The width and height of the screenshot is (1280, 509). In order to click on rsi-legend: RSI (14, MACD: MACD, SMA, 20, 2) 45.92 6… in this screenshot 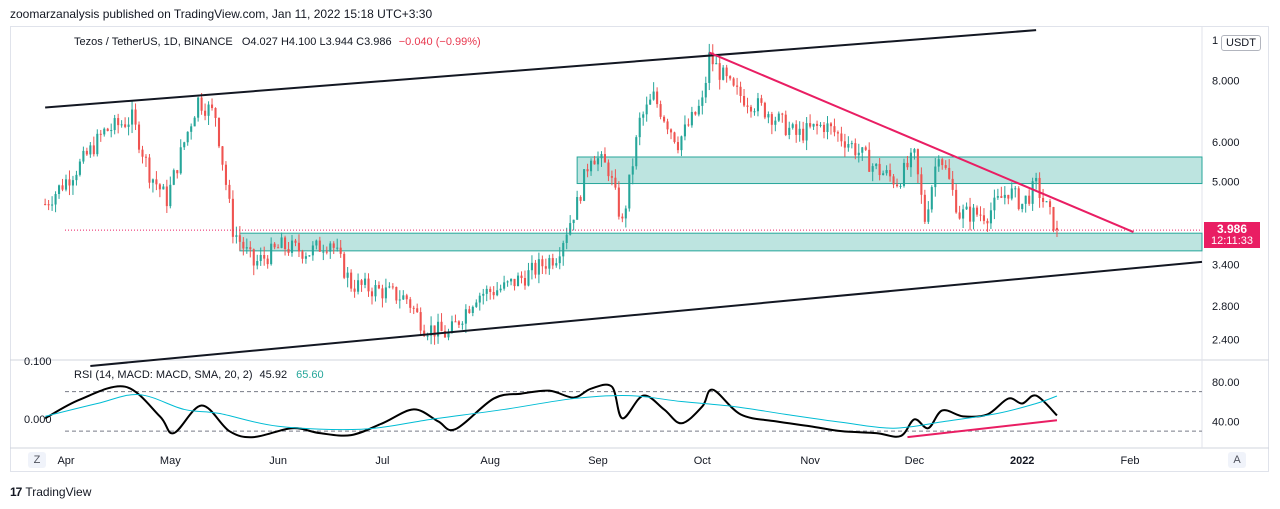, I will do `click(199, 375)`.